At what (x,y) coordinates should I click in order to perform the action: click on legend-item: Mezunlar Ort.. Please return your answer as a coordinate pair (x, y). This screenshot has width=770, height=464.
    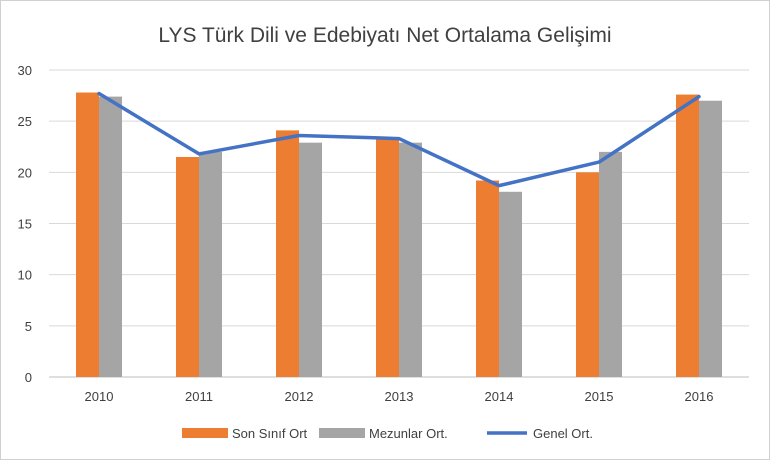
    Looking at the image, I should click on (383, 433).